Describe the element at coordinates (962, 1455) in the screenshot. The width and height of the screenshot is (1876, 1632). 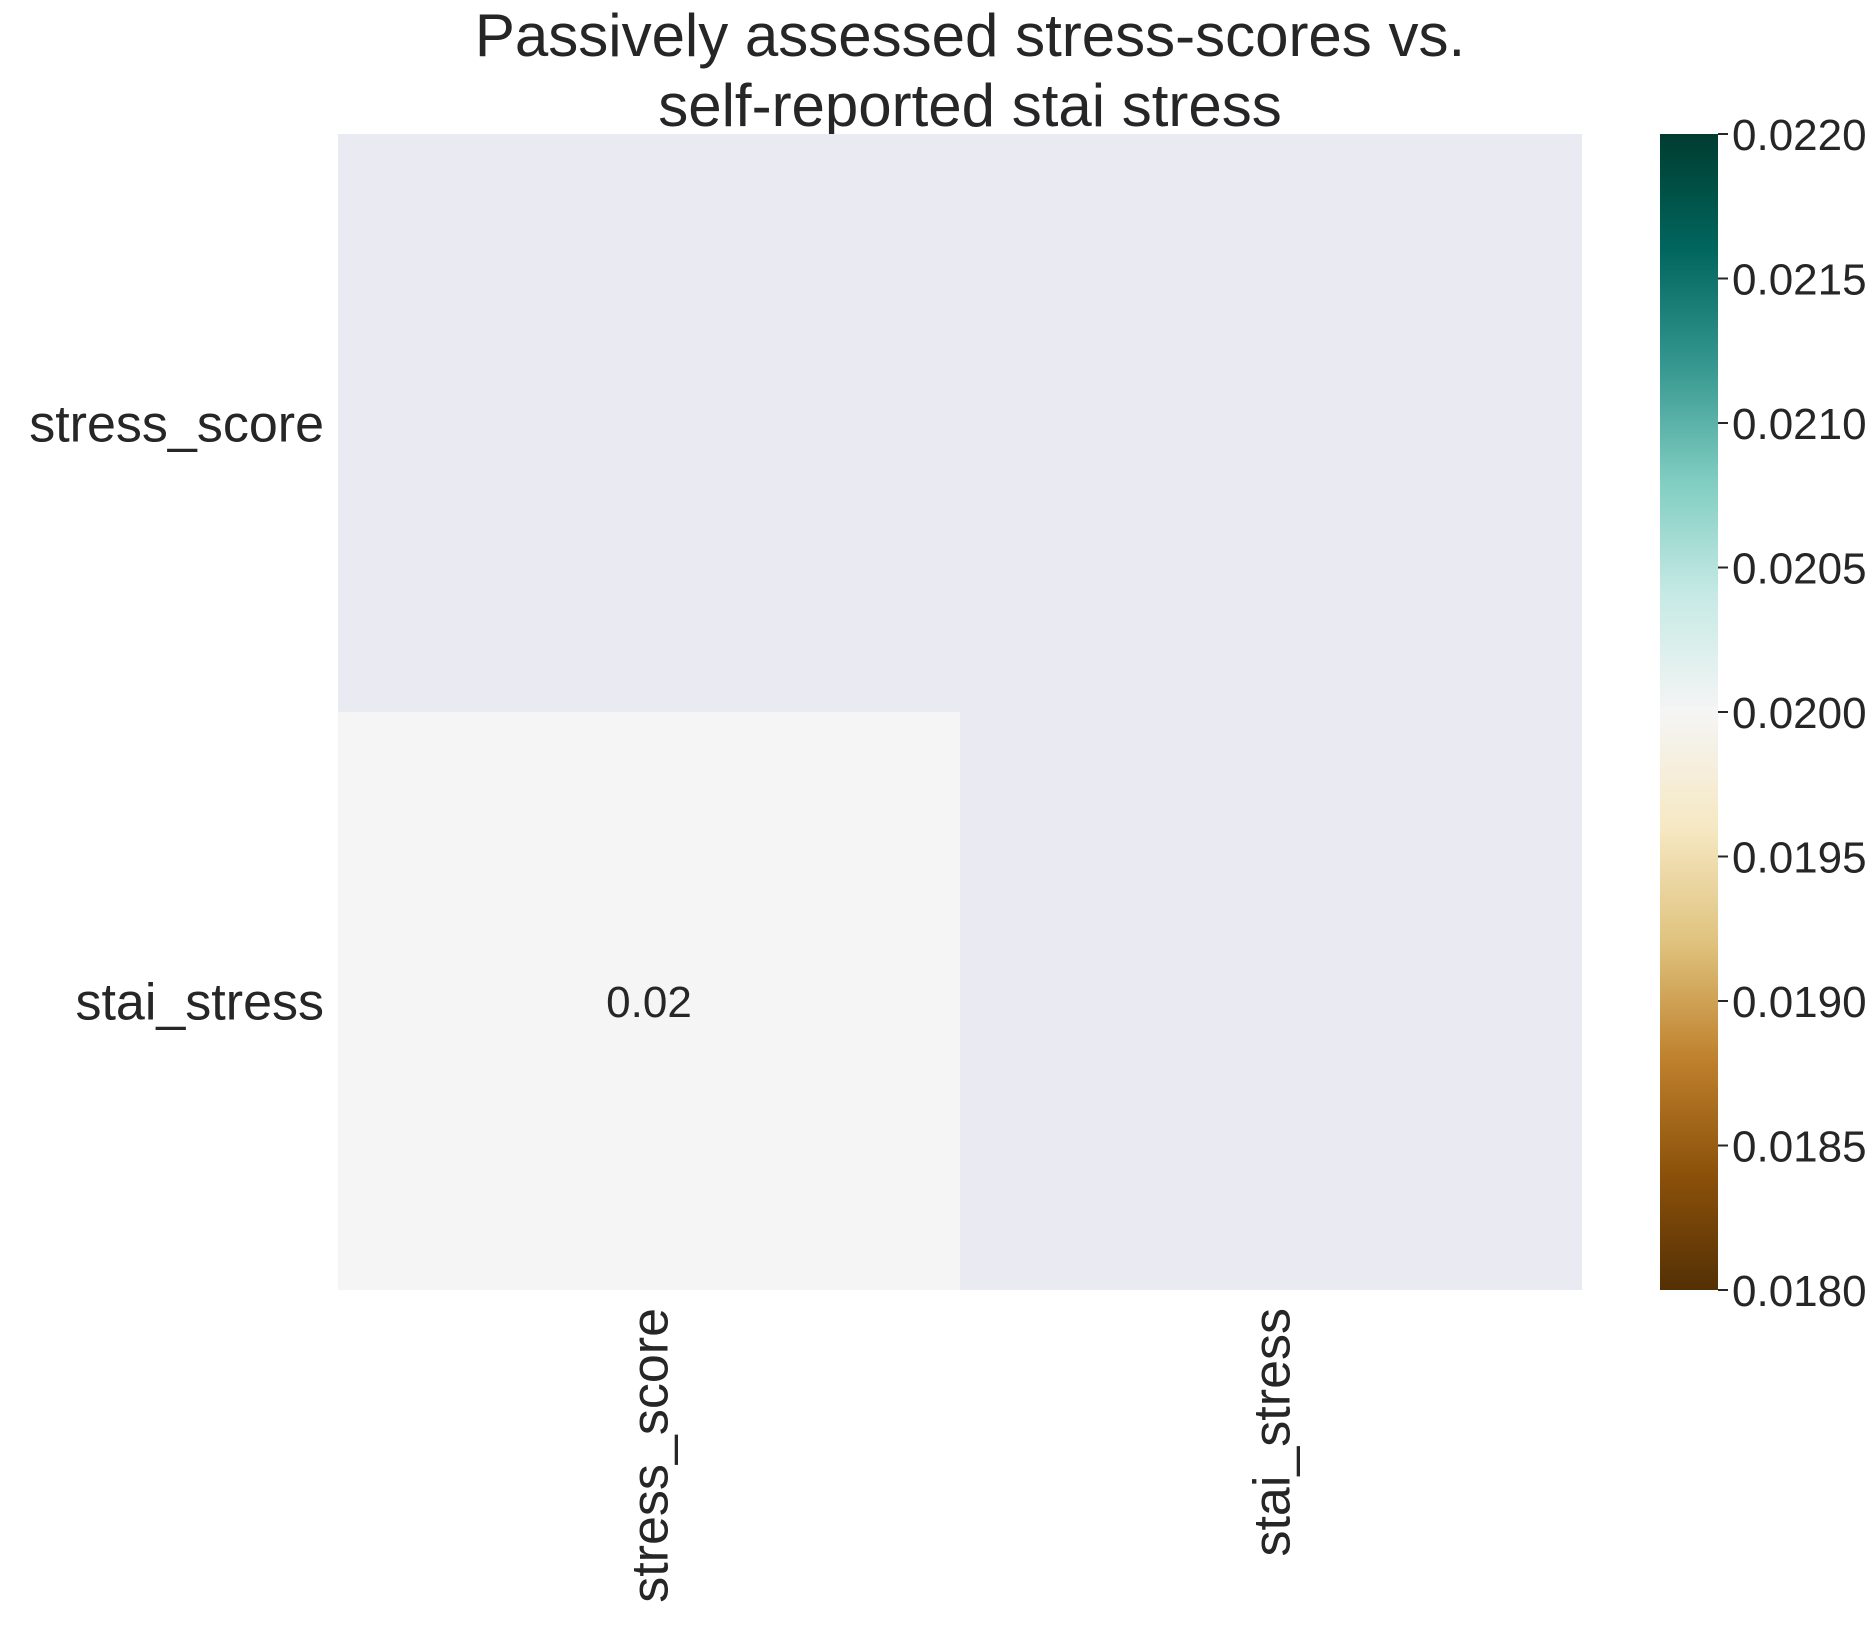
I see `column-labels: stress_score stai_stress` at that location.